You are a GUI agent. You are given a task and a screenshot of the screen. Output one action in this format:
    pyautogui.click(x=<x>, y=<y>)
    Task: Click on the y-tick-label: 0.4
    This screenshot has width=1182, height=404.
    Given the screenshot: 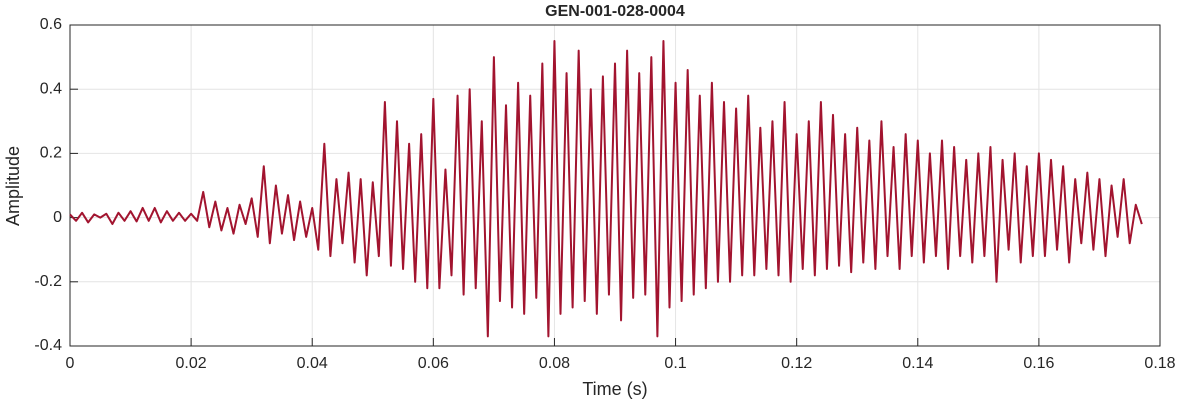 What is the action you would take?
    pyautogui.click(x=51, y=88)
    